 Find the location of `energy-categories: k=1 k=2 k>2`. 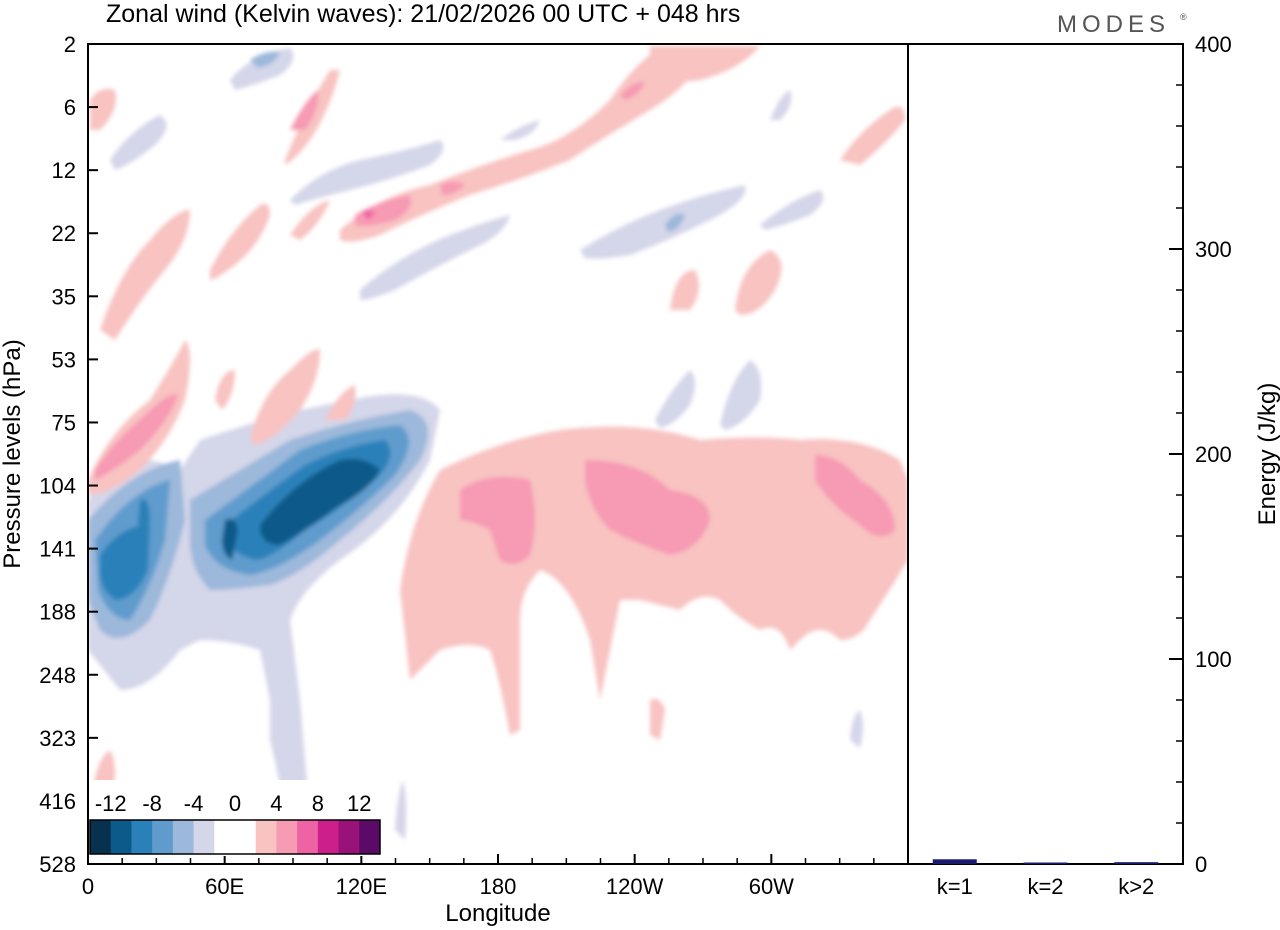

energy-categories: k=1 k=2 k>2 is located at coordinates (1046, 886).